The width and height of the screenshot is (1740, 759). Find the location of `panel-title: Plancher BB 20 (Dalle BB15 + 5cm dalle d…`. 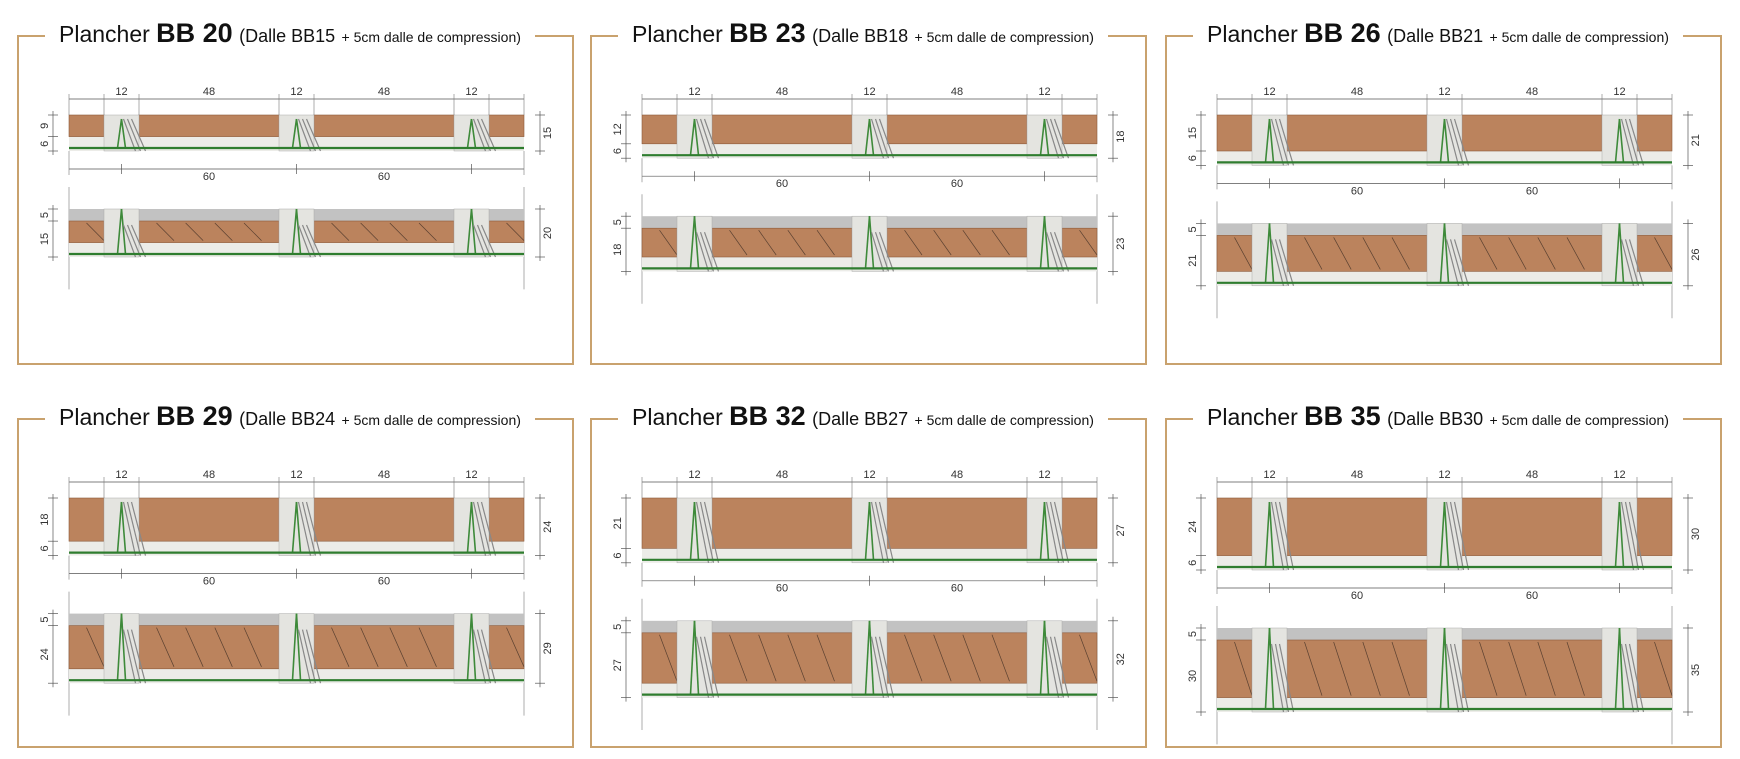

panel-title: Plancher BB 20 (Dalle BB15 + 5cm dalle d… is located at coordinates (290, 33).